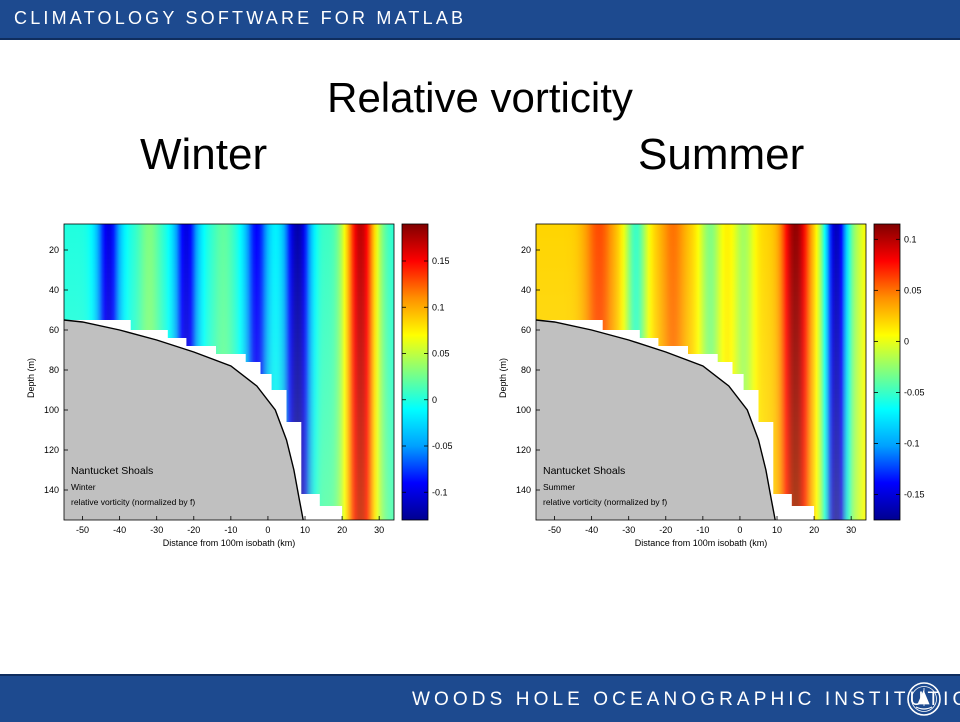 This screenshot has width=960, height=722. Describe the element at coordinates (204, 154) in the screenshot. I see `winter-heading: Winter` at that location.